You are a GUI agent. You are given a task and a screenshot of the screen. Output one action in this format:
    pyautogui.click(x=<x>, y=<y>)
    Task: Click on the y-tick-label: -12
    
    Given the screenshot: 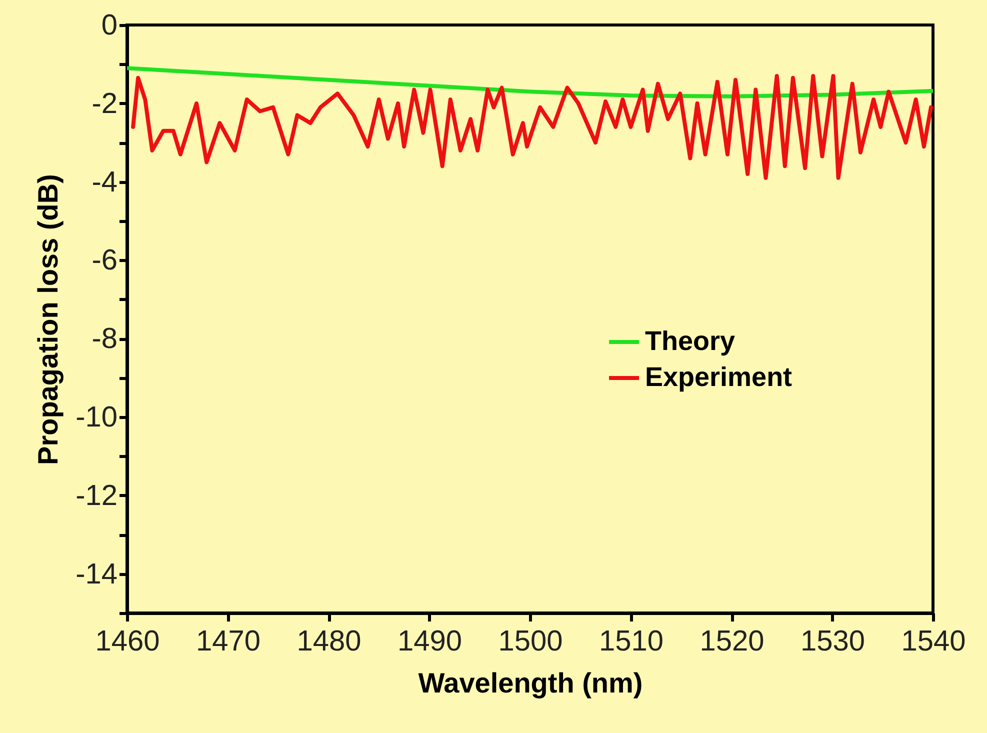 What is the action you would take?
    pyautogui.click(x=97, y=496)
    